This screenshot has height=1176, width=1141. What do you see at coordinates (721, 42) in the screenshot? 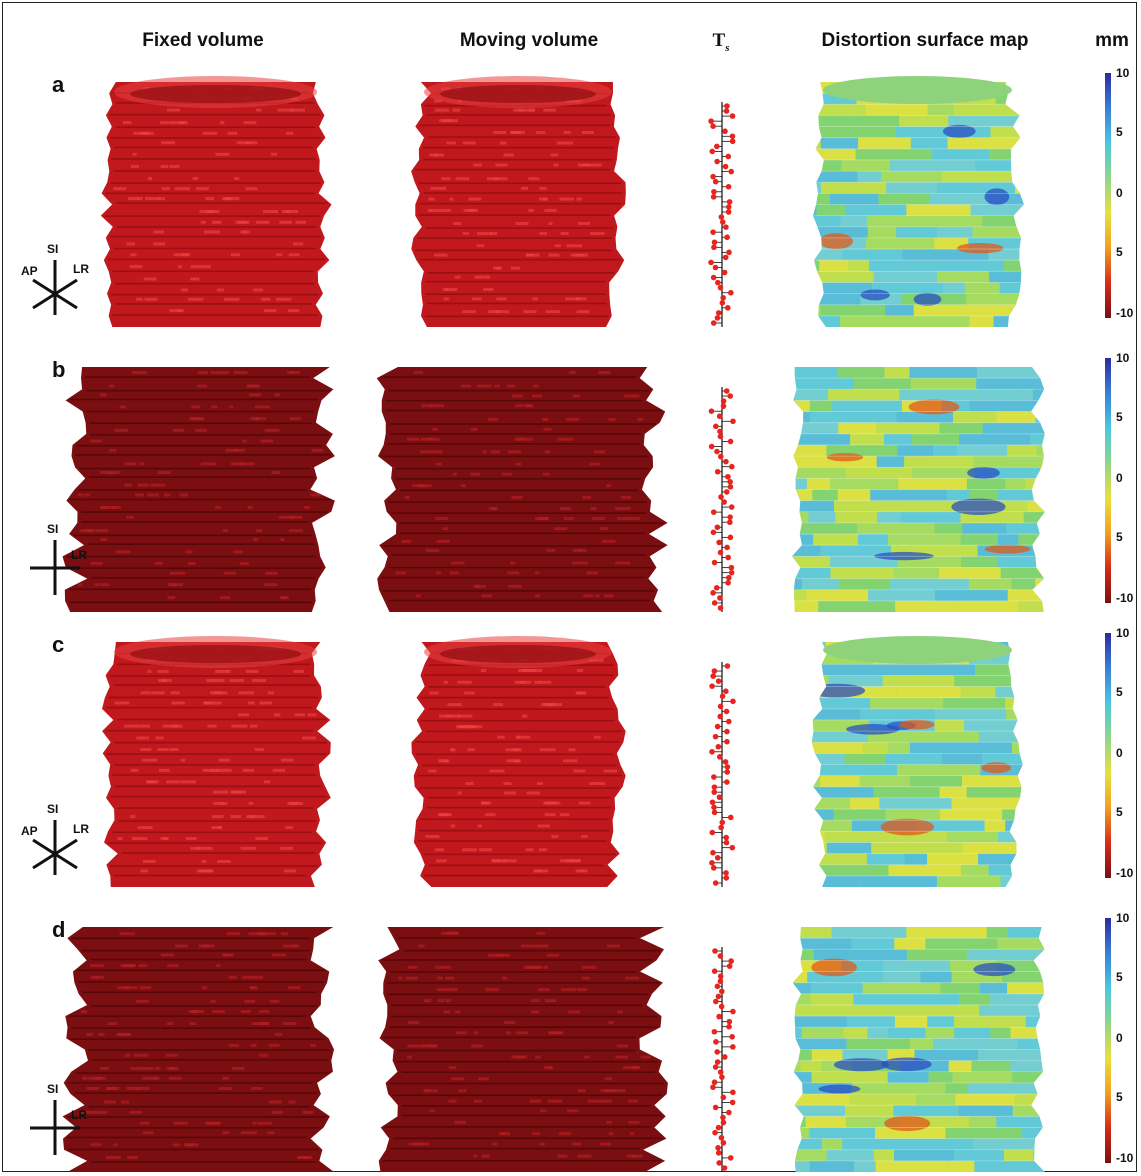
I see `header-ts: Ts` at bounding box center [721, 42].